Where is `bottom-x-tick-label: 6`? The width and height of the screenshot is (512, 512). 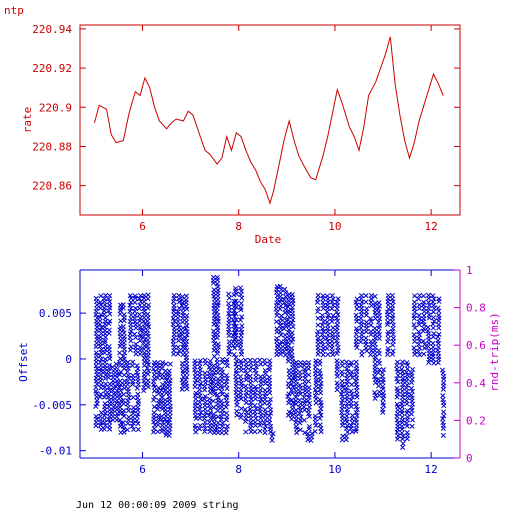
bottom-x-tick-label: 6 is located at coordinates (142, 469).